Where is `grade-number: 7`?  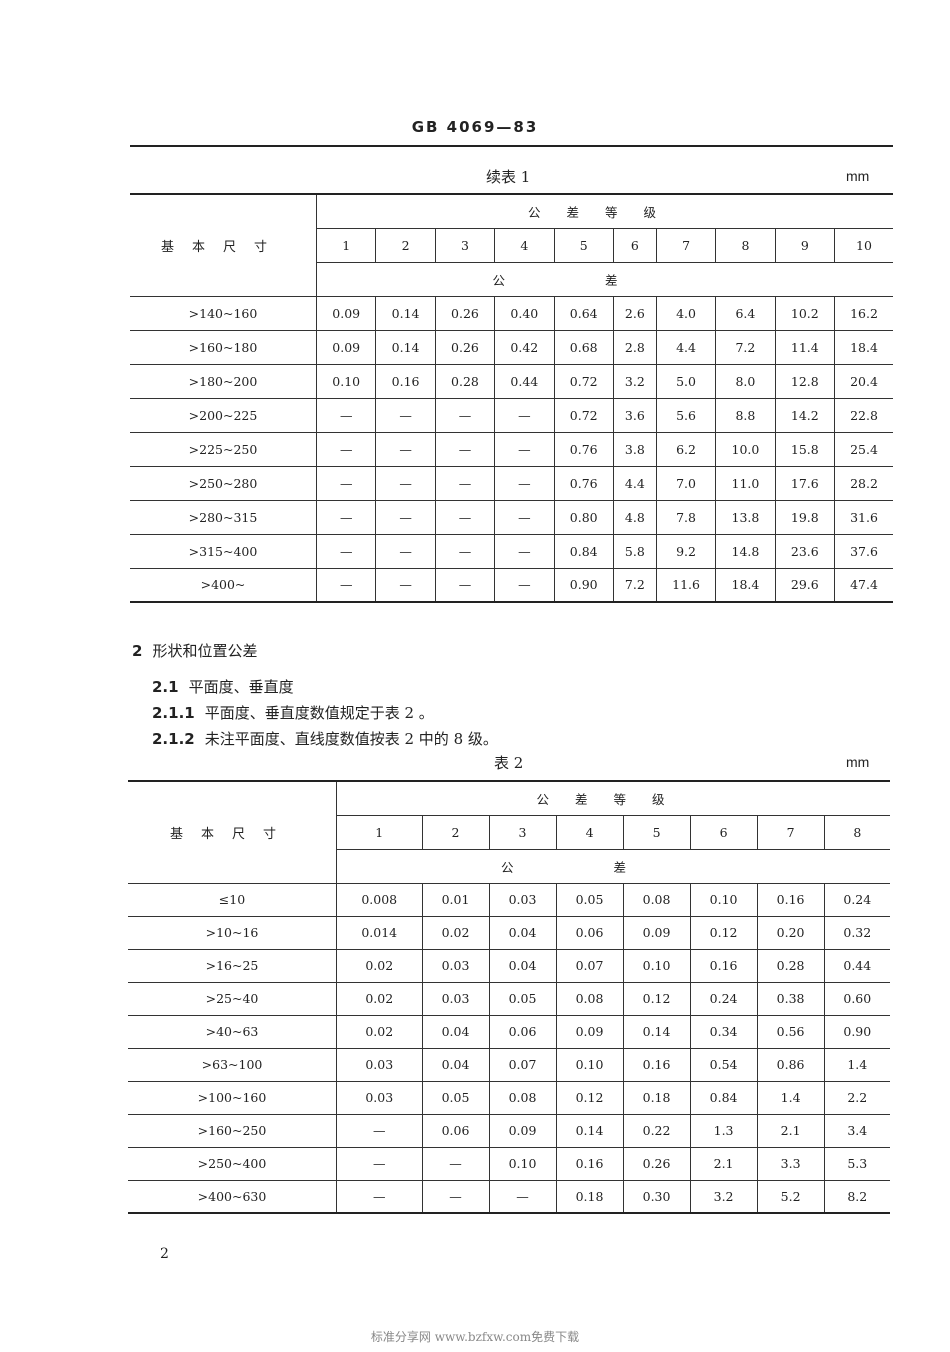
grade-number: 7 is located at coordinates (686, 245).